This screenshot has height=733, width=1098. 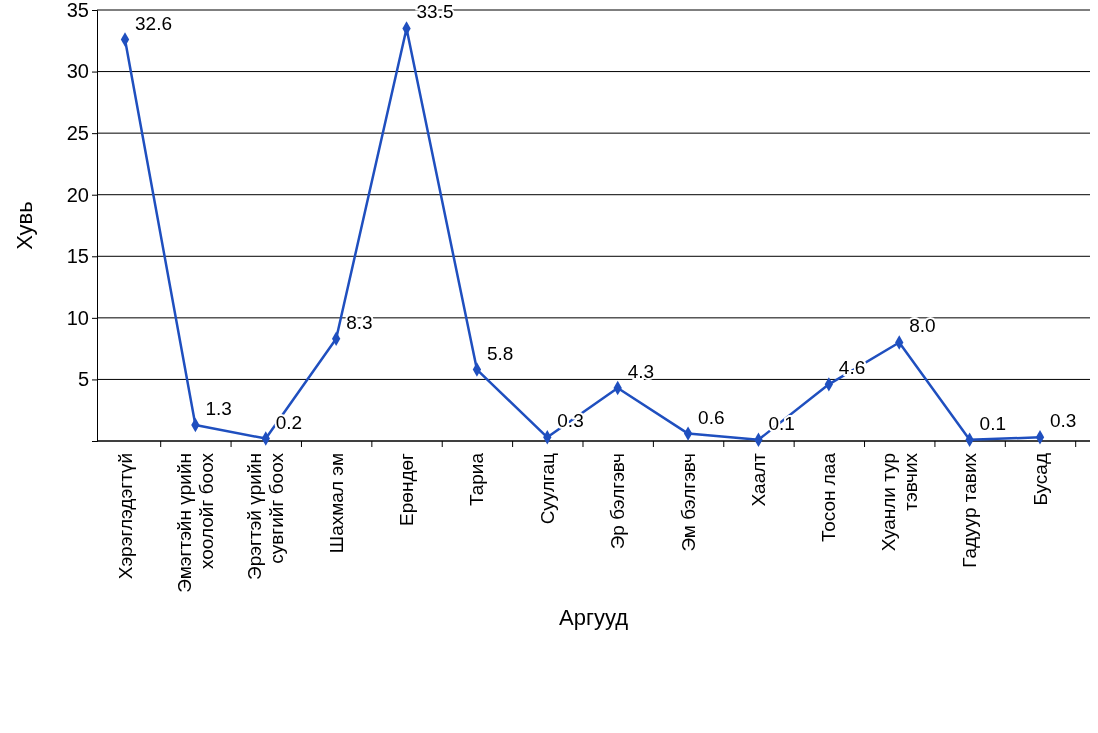 What do you see at coordinates (435, 12) in the screenshot?
I see `text: 33.5` at bounding box center [435, 12].